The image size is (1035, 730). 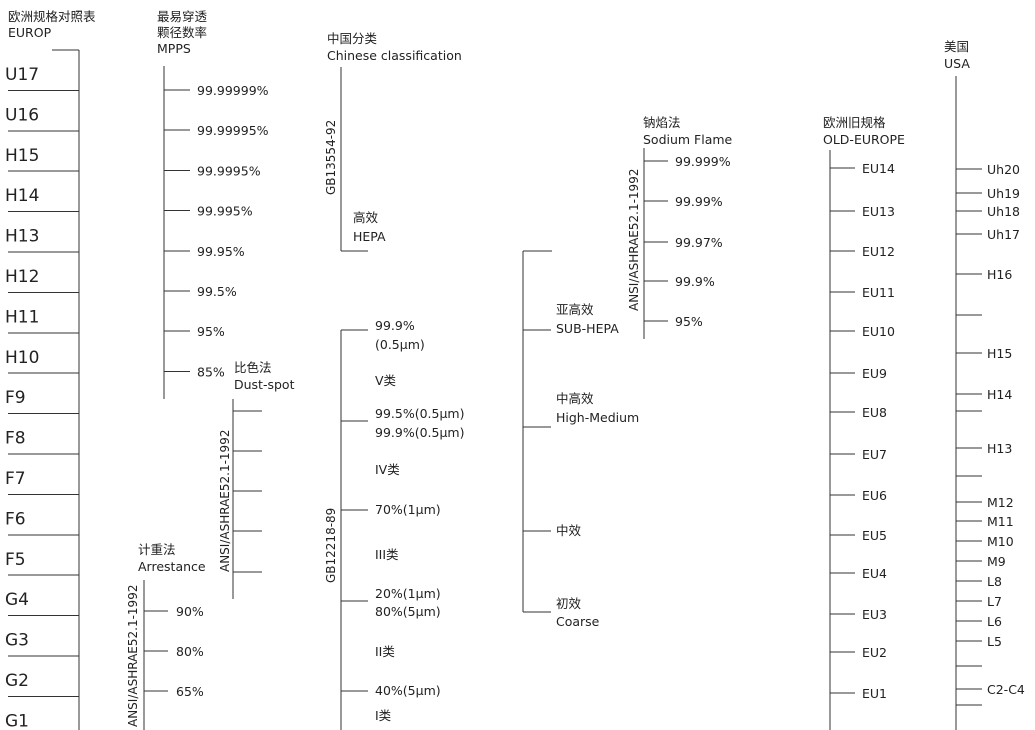 I want to click on chinese-hepa-label-en: HEPA, so click(x=369, y=236).